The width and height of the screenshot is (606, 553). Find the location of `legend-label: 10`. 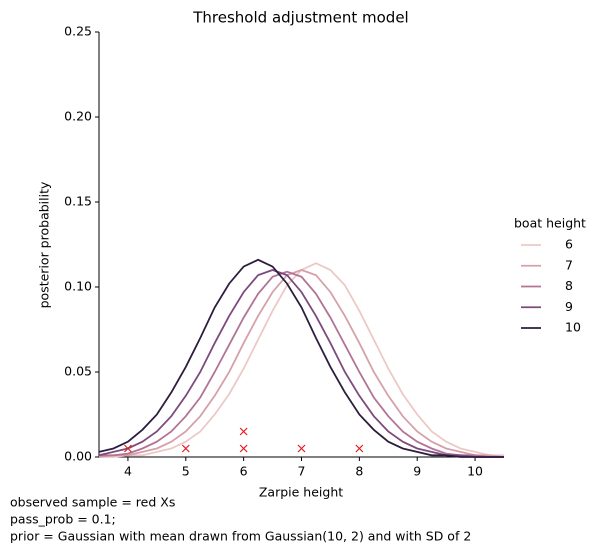

legend-label: 10 is located at coordinates (573, 327).